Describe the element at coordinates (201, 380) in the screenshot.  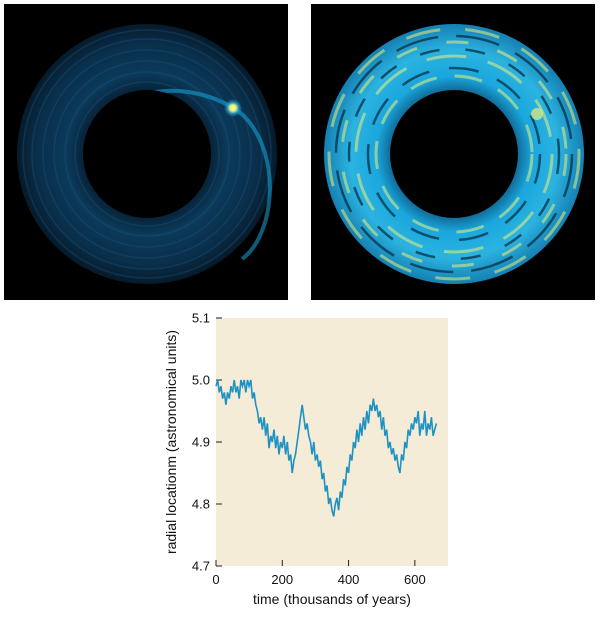
I see `y-tick-label: 5.0` at that location.